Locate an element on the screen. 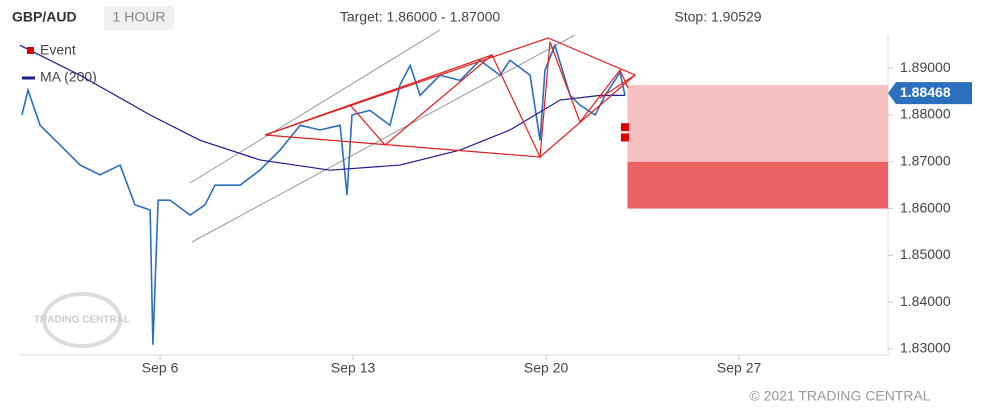  x-tick-label: Sep 20 is located at coordinates (546, 368).